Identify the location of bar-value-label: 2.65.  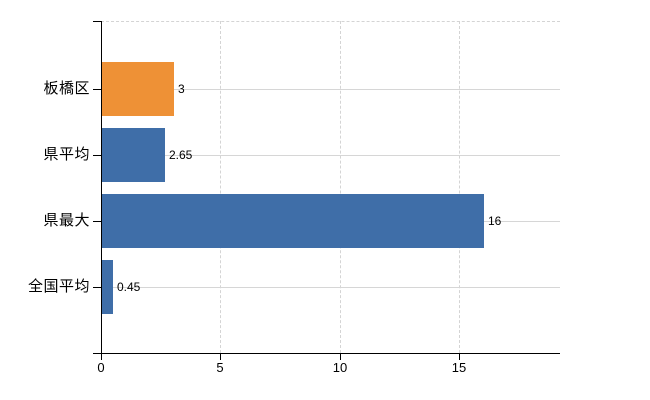
(181, 155).